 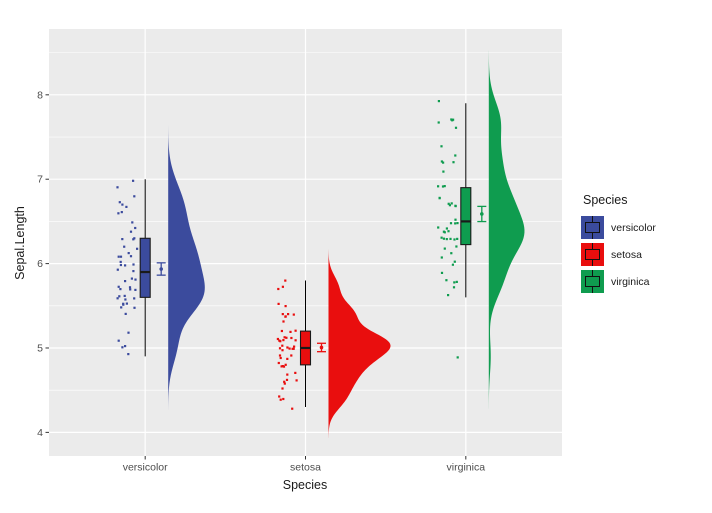 I want to click on half-violin-versicolor, so click(x=186, y=268).